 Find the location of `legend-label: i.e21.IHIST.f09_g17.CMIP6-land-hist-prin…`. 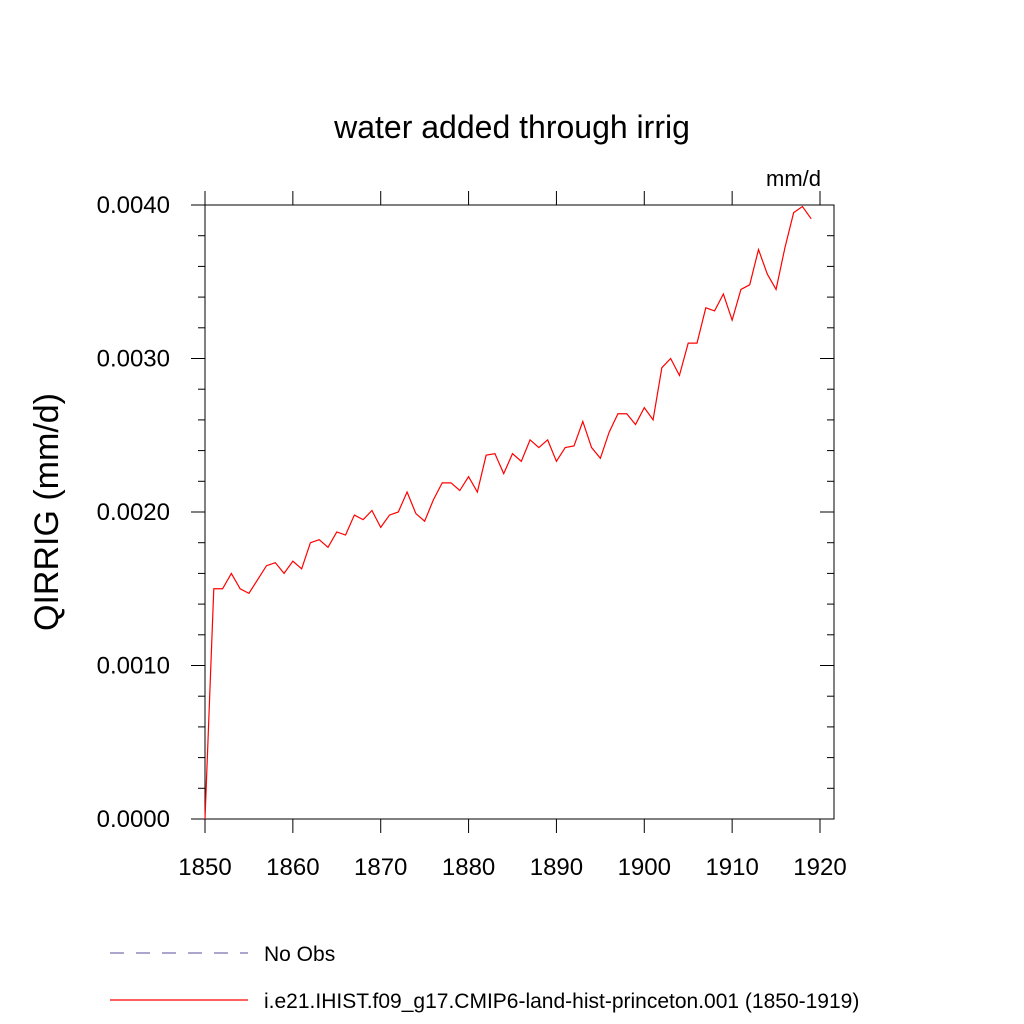

legend-label: i.e21.IHIST.f09_g17.CMIP6-land-hist-prin… is located at coordinates (561, 1001).